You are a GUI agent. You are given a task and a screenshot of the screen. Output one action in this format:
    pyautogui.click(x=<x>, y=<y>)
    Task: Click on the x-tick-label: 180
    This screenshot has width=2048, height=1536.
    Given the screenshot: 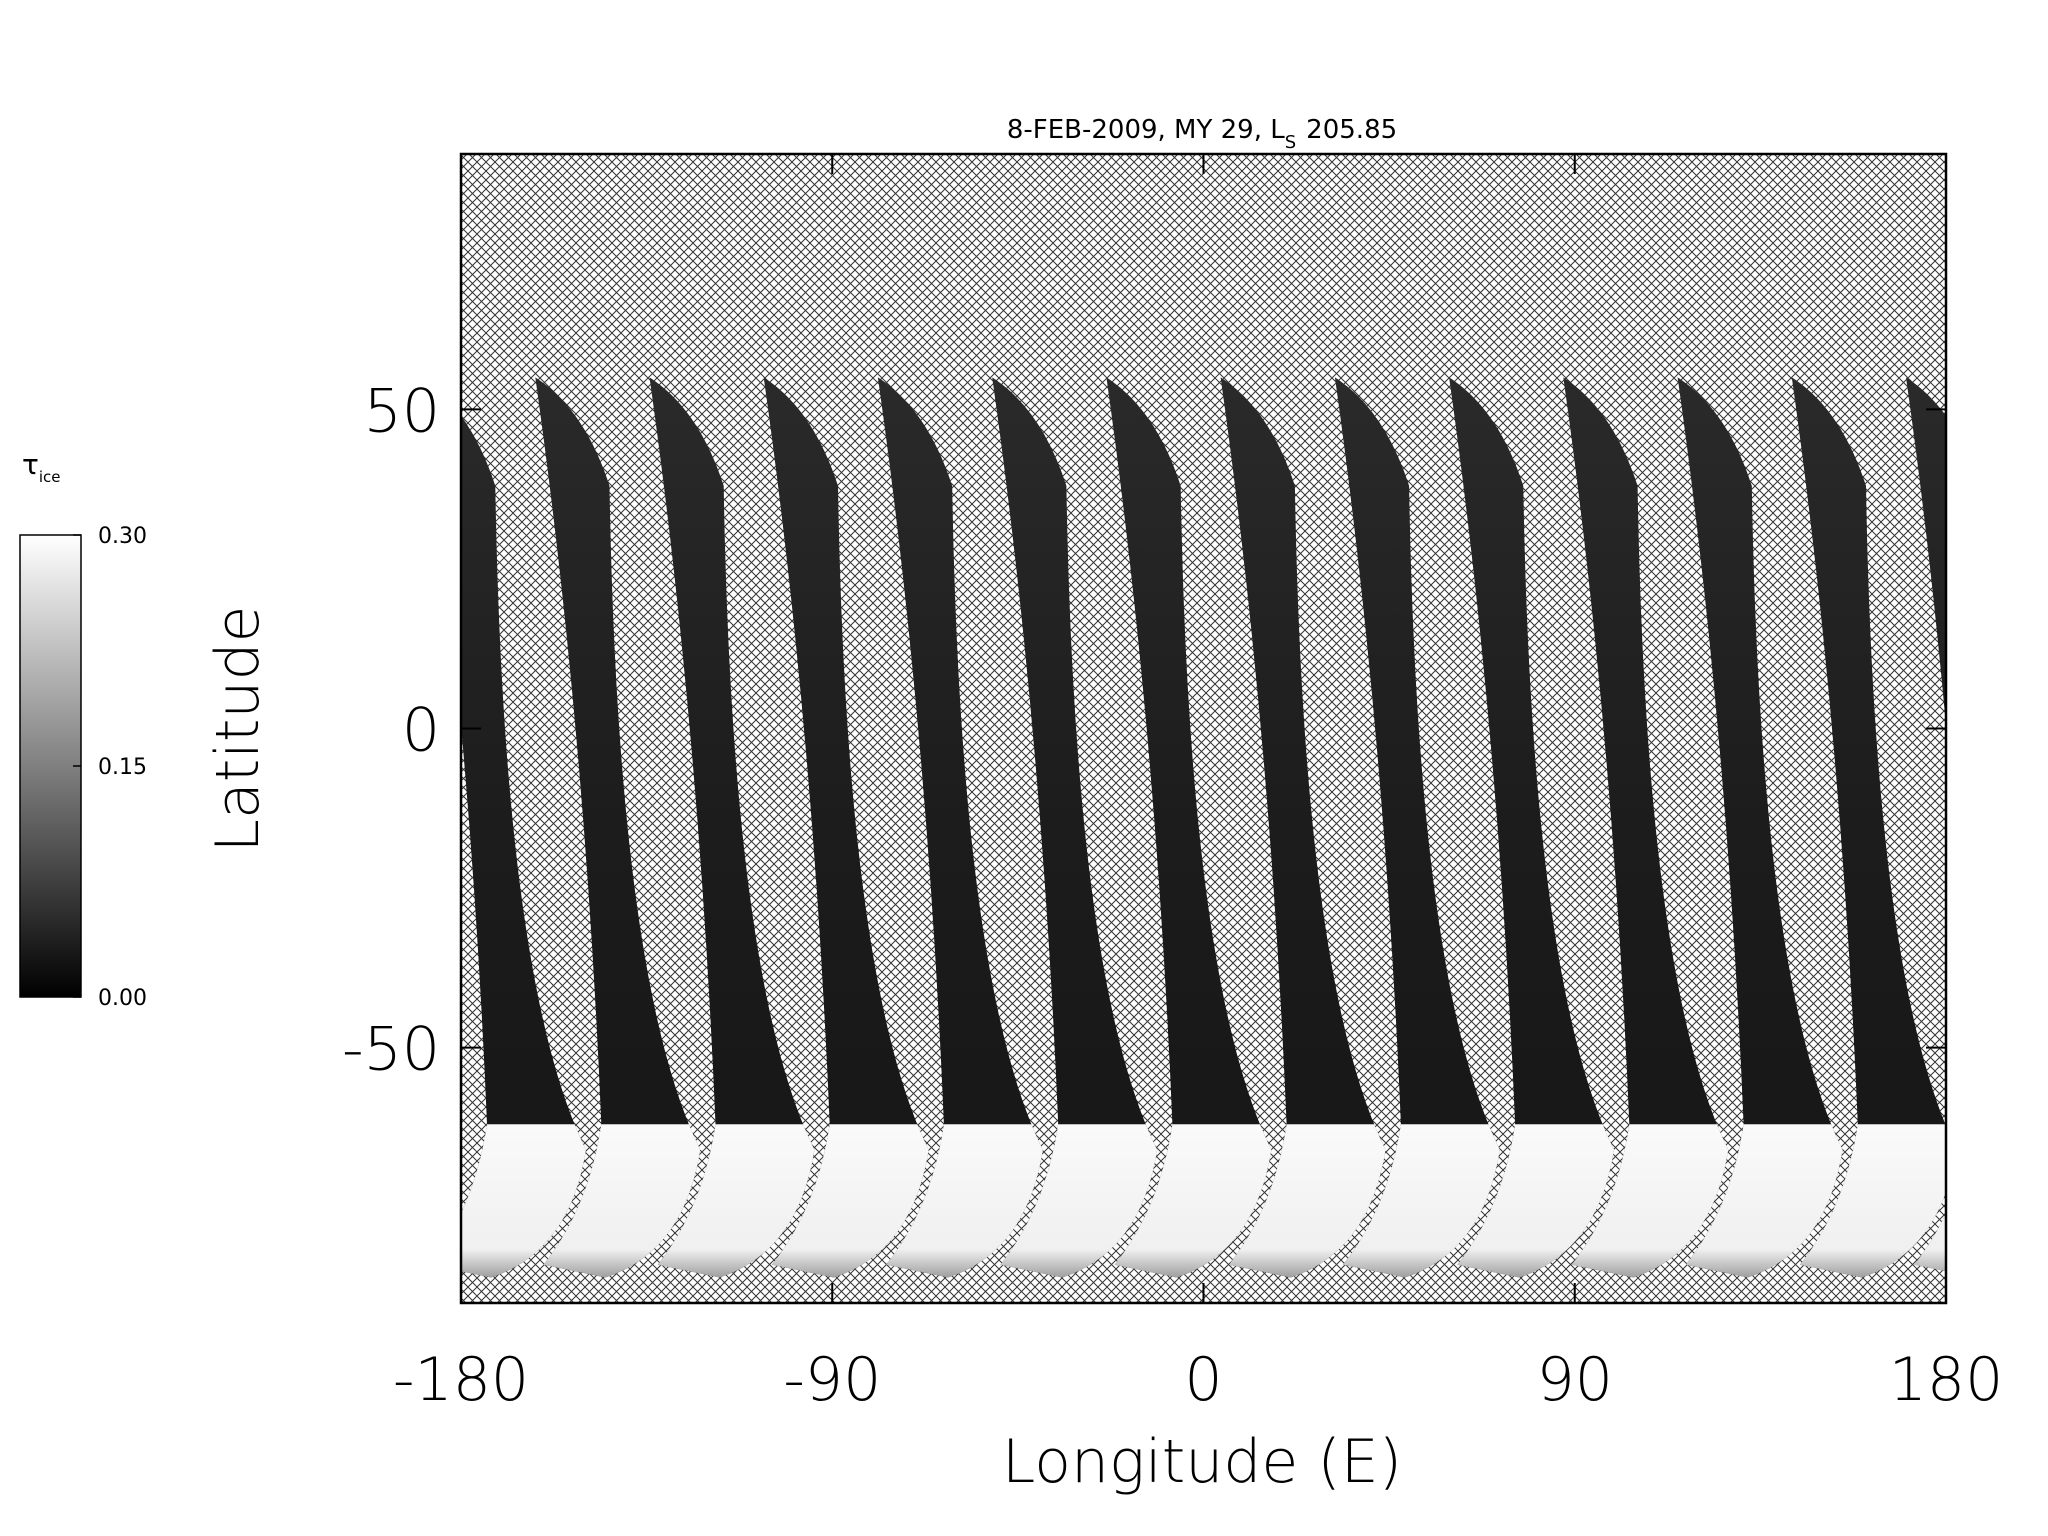 What is the action you would take?
    pyautogui.click(x=1946, y=1380)
    